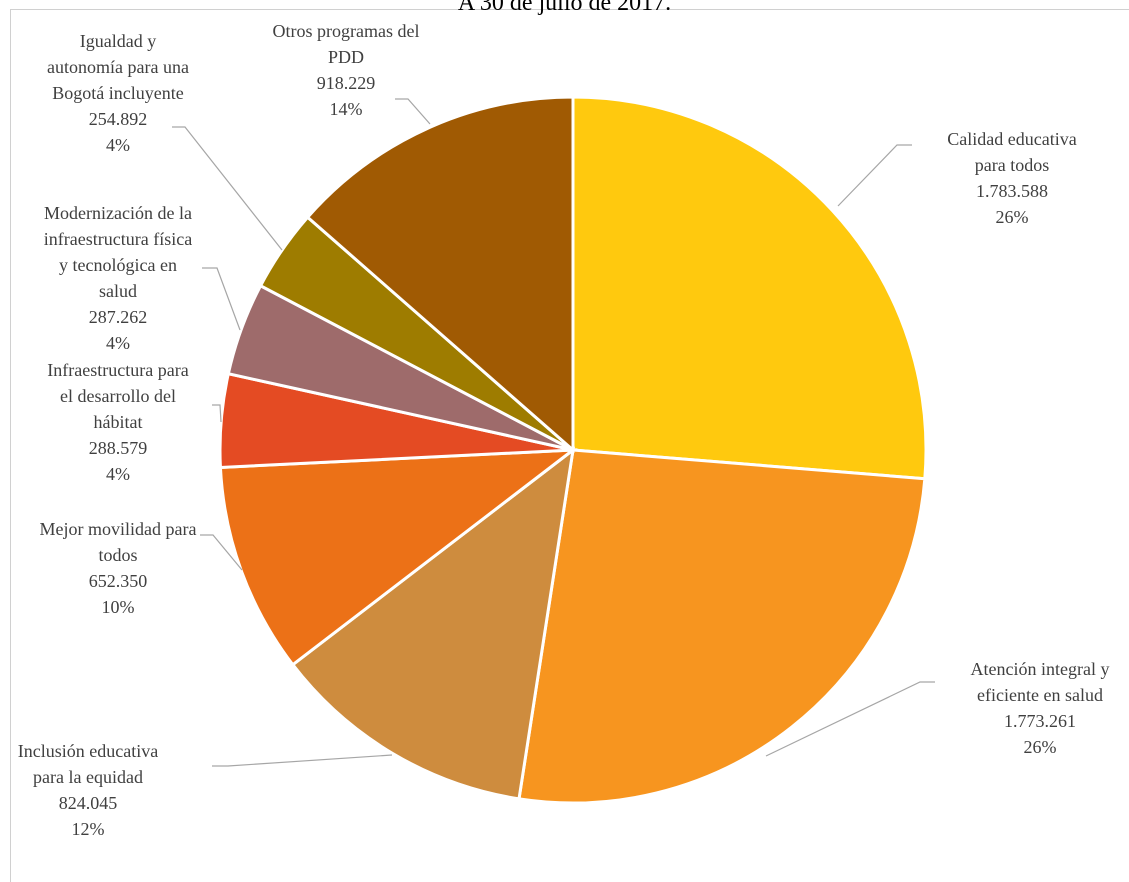  I want to click on slice-label: Calidad educativa para todos 1.783.588 26%, so click(1011, 178).